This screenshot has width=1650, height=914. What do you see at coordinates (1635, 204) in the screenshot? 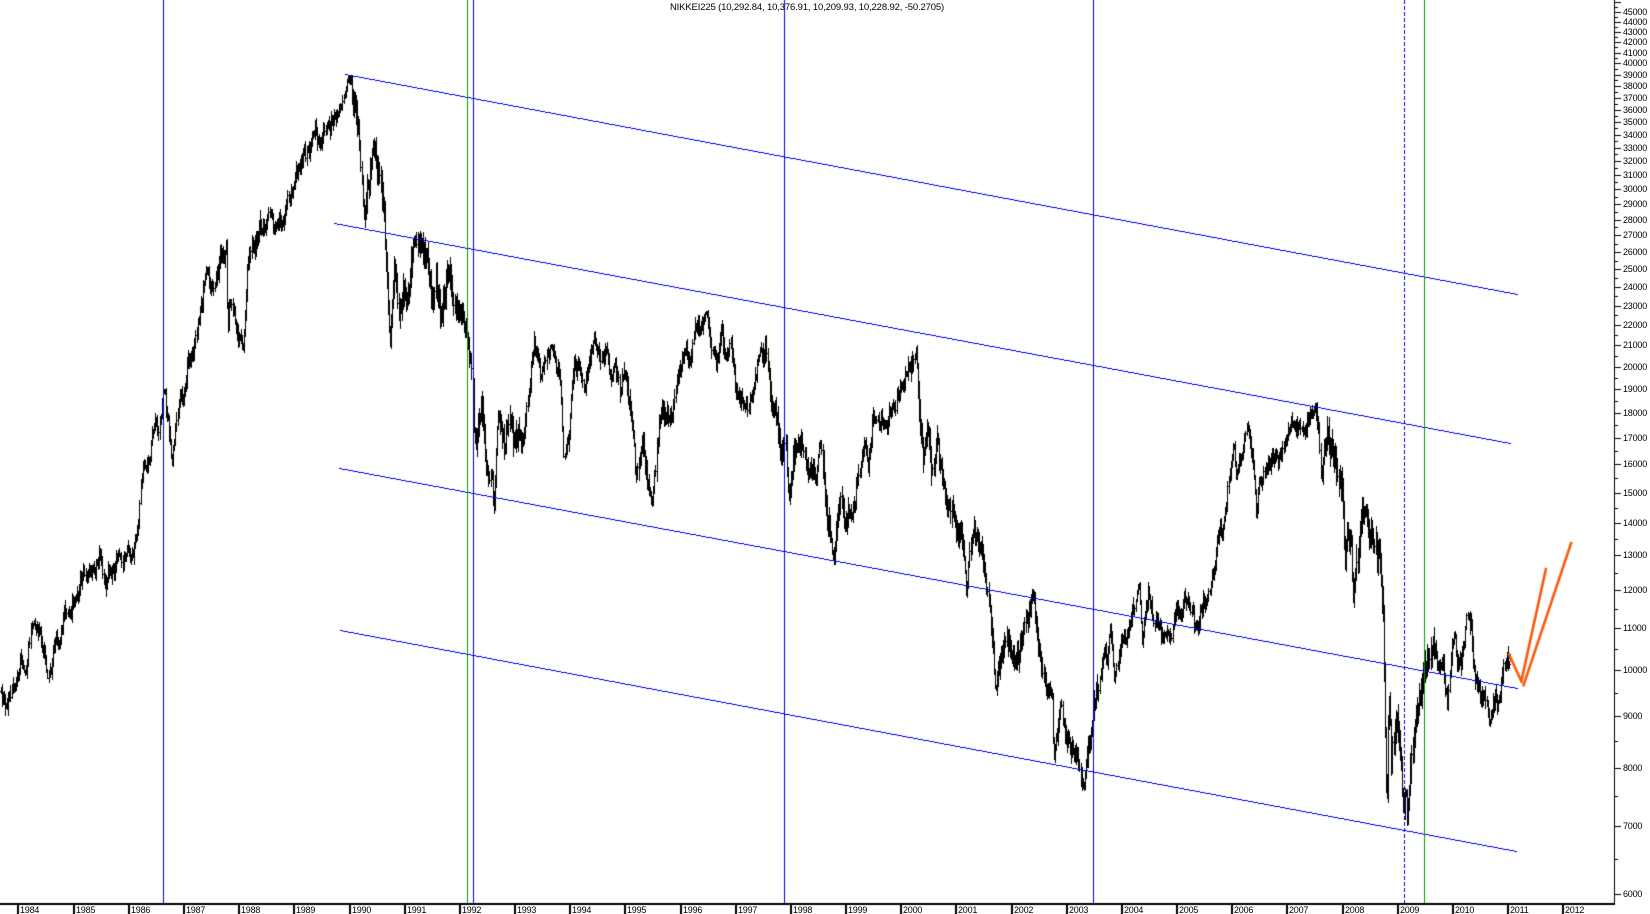
I see `y-axis-label-29000: 29000` at bounding box center [1635, 204].